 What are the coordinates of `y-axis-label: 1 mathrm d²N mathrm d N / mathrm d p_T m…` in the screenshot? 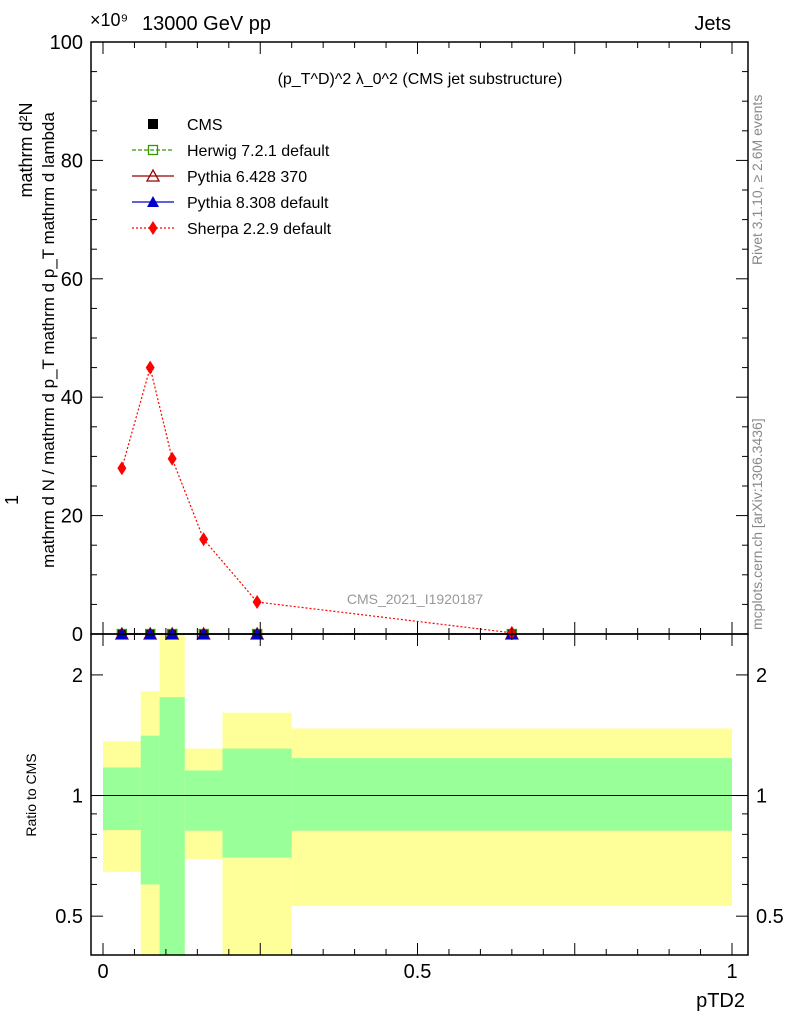 It's located at (30, 334).